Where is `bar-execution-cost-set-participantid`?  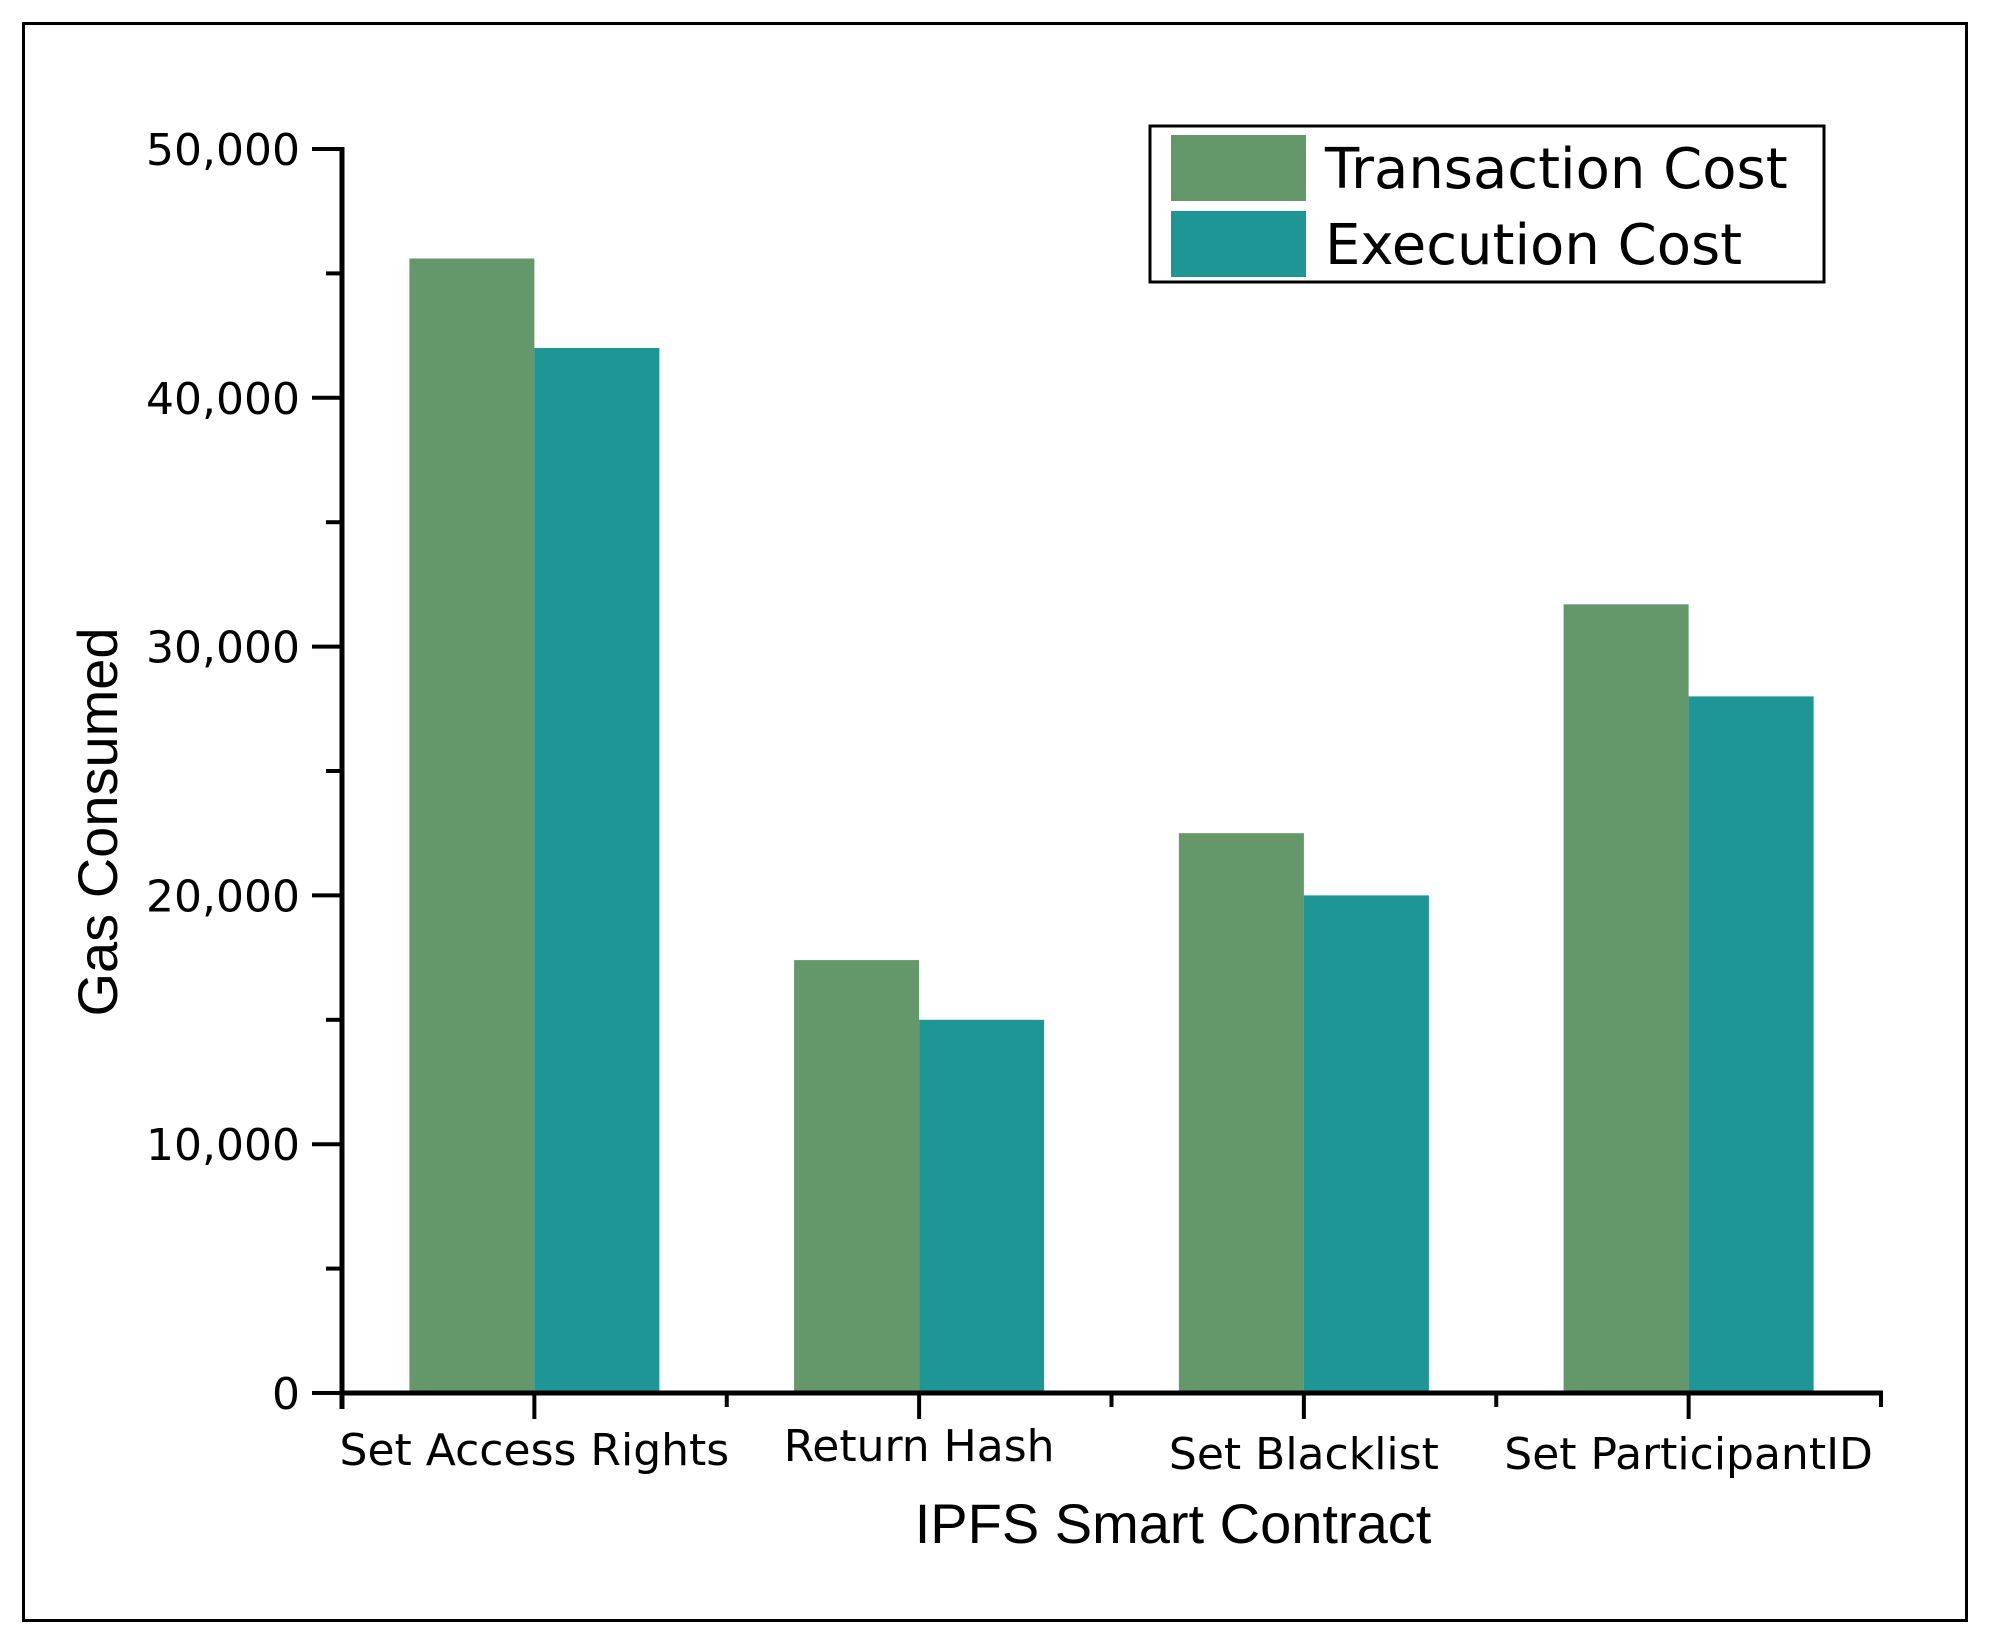 bar-execution-cost-set-participantid is located at coordinates (1751, 1044).